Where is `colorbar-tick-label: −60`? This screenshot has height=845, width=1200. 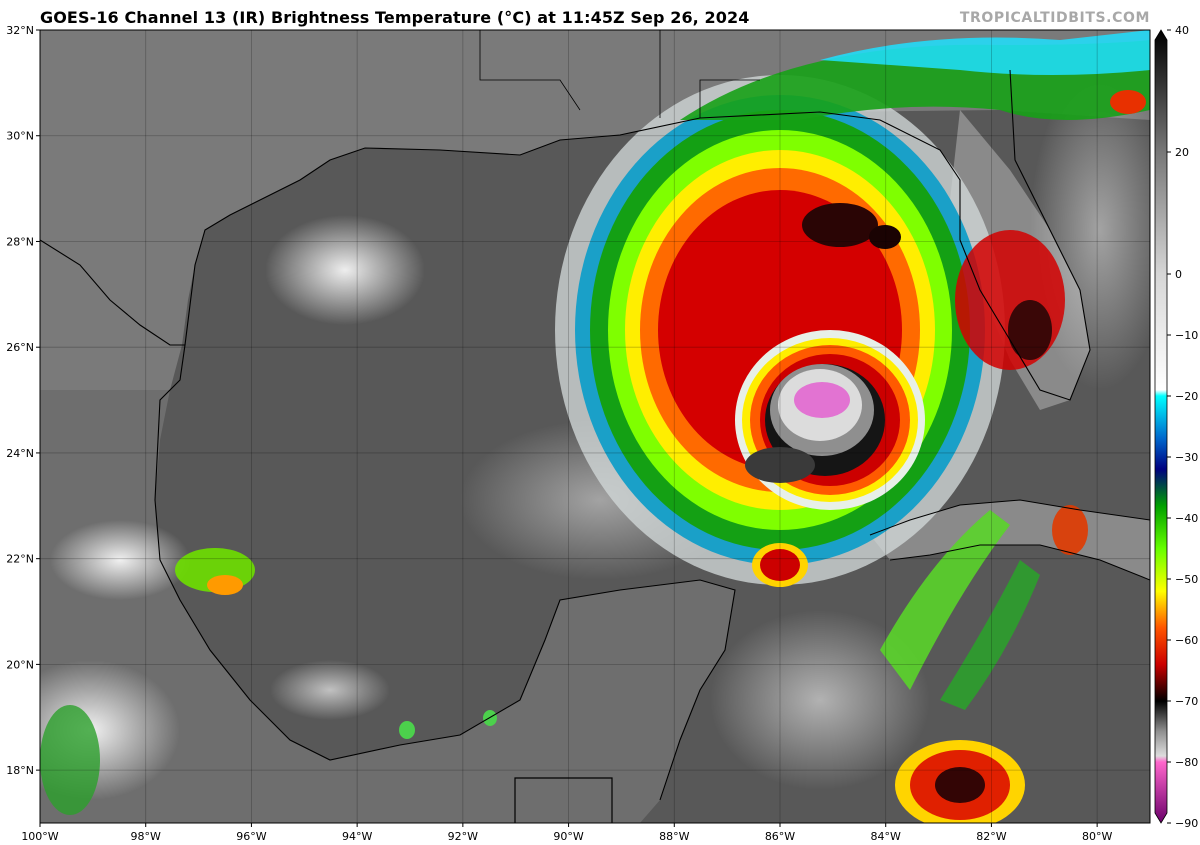 colorbar-tick-label: −60 is located at coordinates (1186, 640).